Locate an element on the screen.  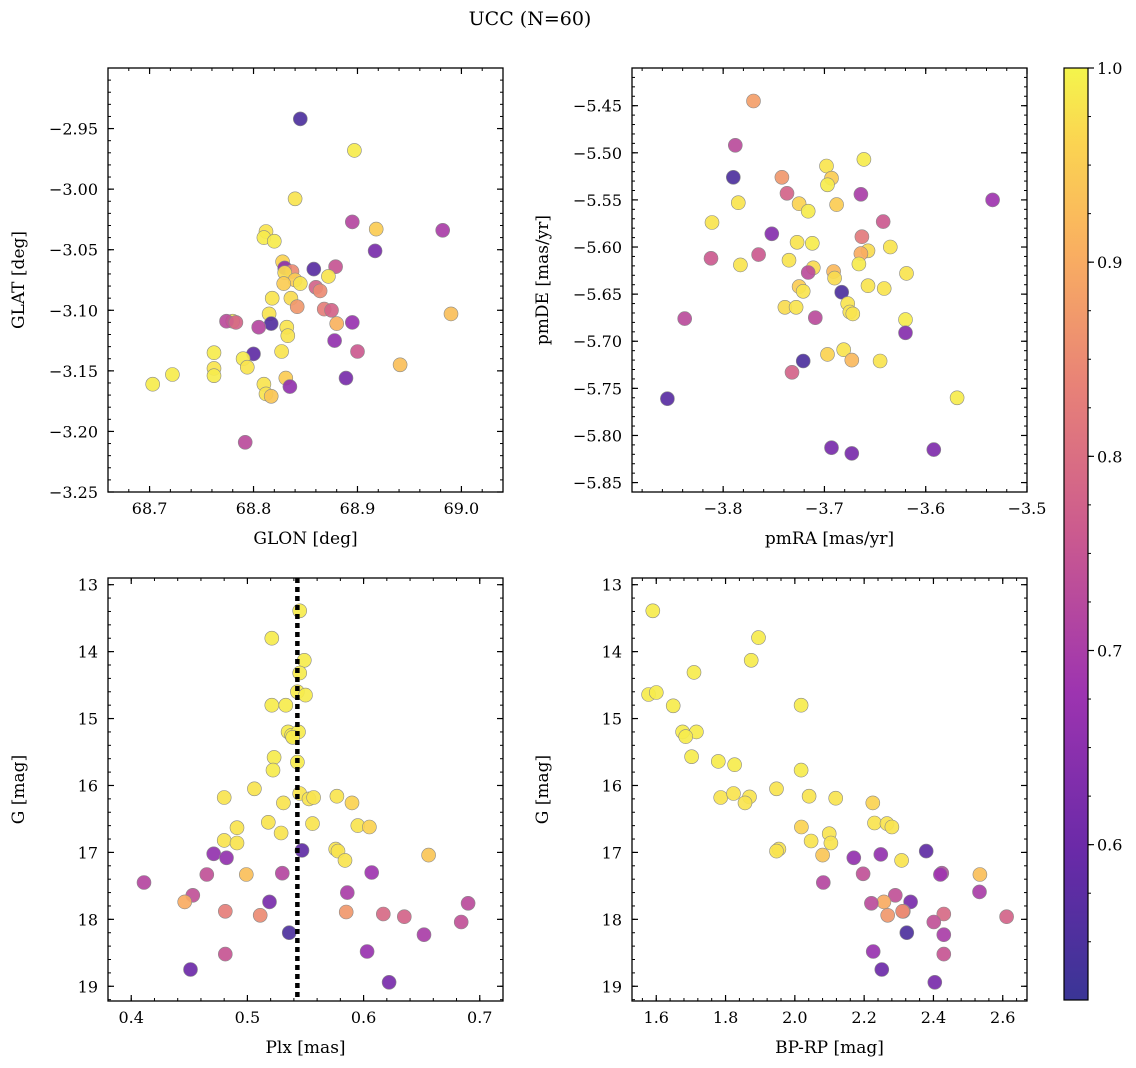
x-tick-label: −3.6 is located at coordinates (925, 508).